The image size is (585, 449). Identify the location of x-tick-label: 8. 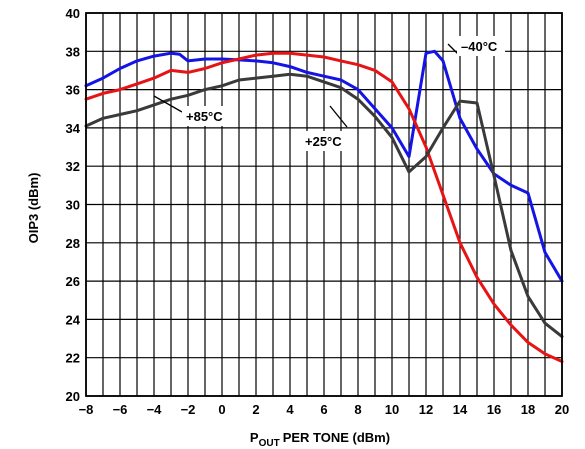
(357, 409).